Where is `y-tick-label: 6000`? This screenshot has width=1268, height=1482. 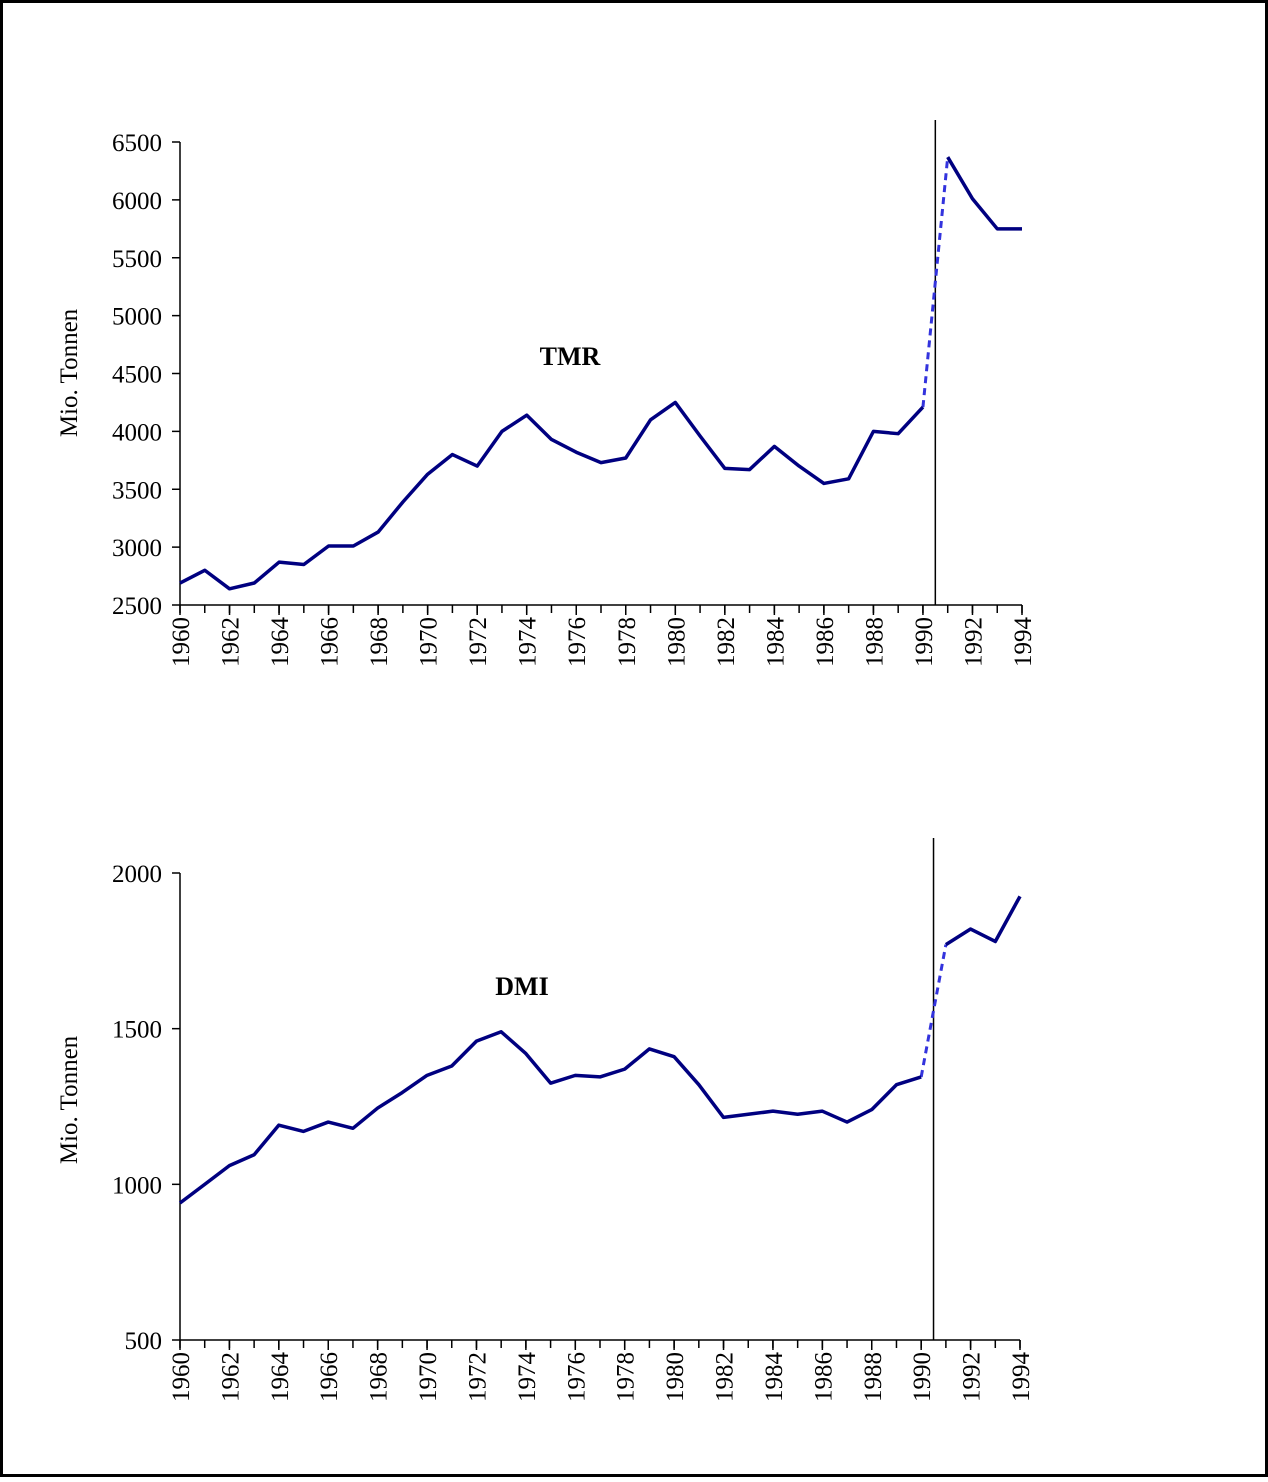 y-tick-label: 6000 is located at coordinates (137, 201).